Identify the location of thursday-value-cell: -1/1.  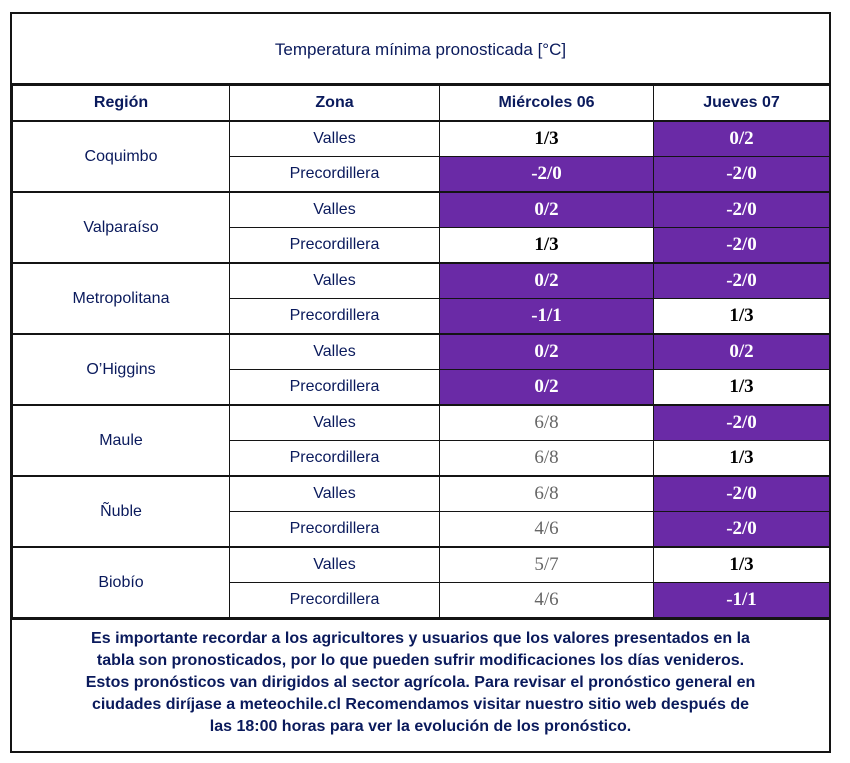
(741, 600).